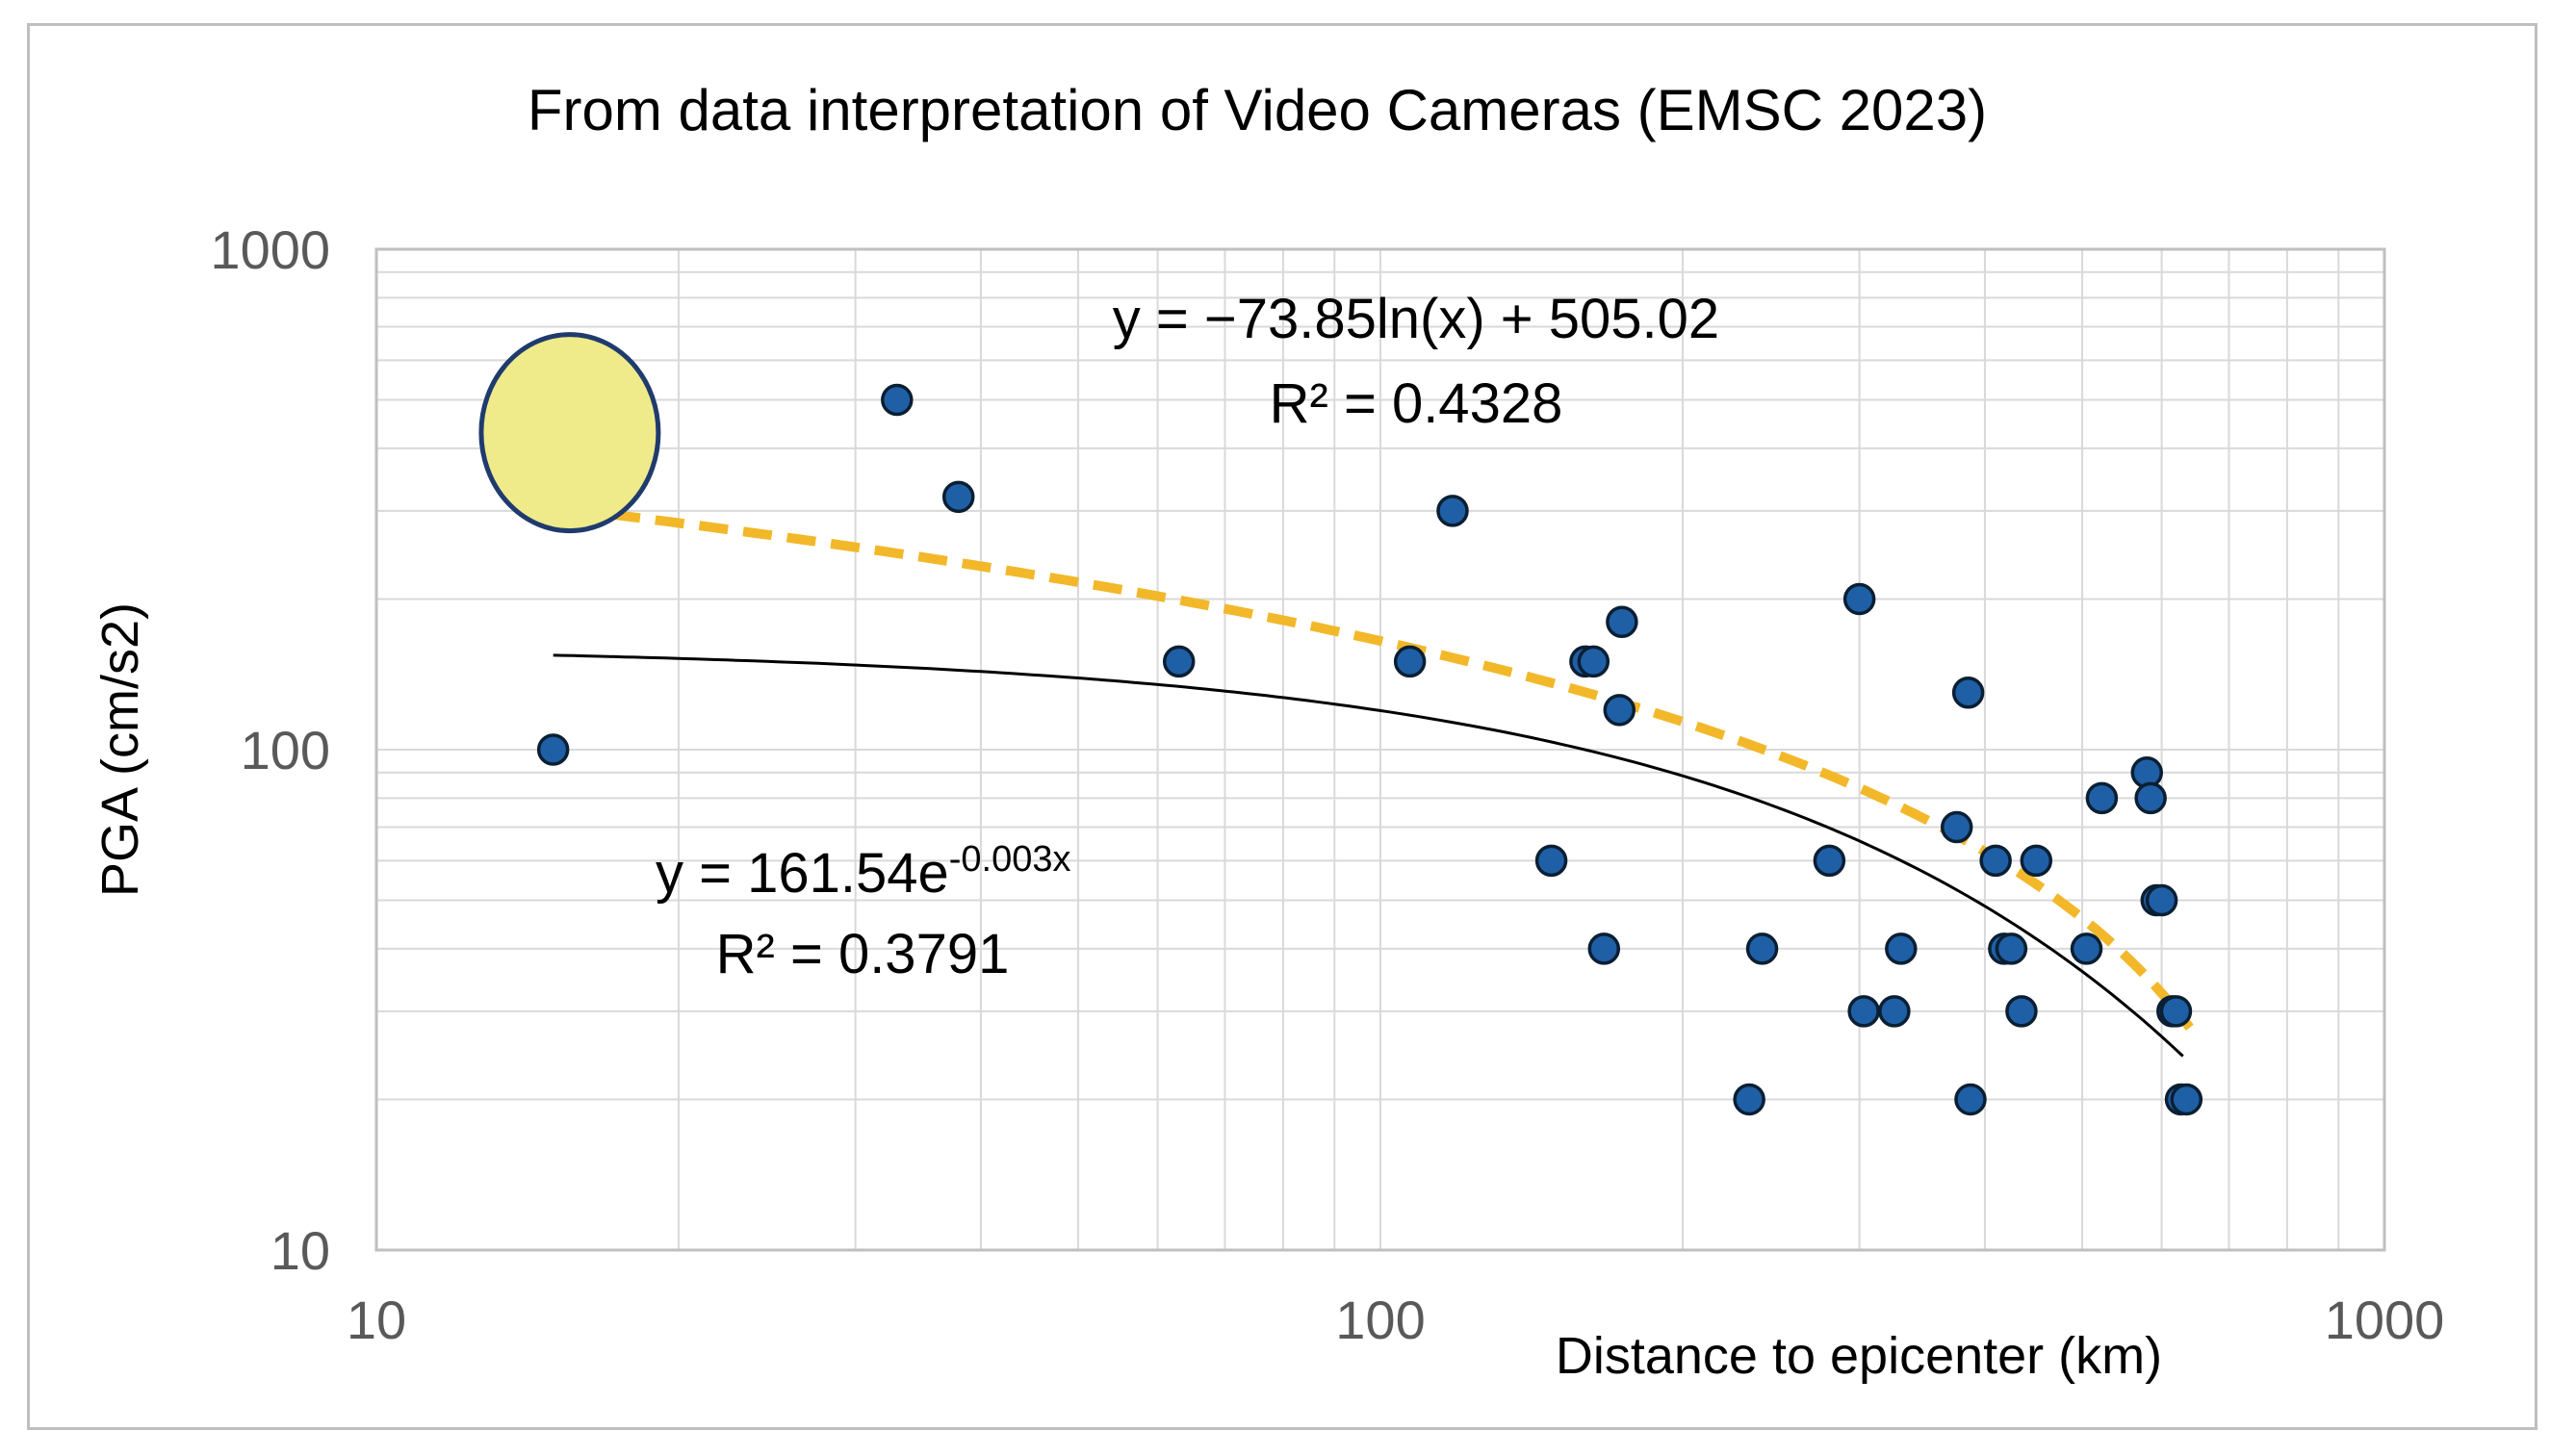 The height and width of the screenshot is (1456, 2576). What do you see at coordinates (1380, 1320) in the screenshot?
I see `x-tick-label: 100` at bounding box center [1380, 1320].